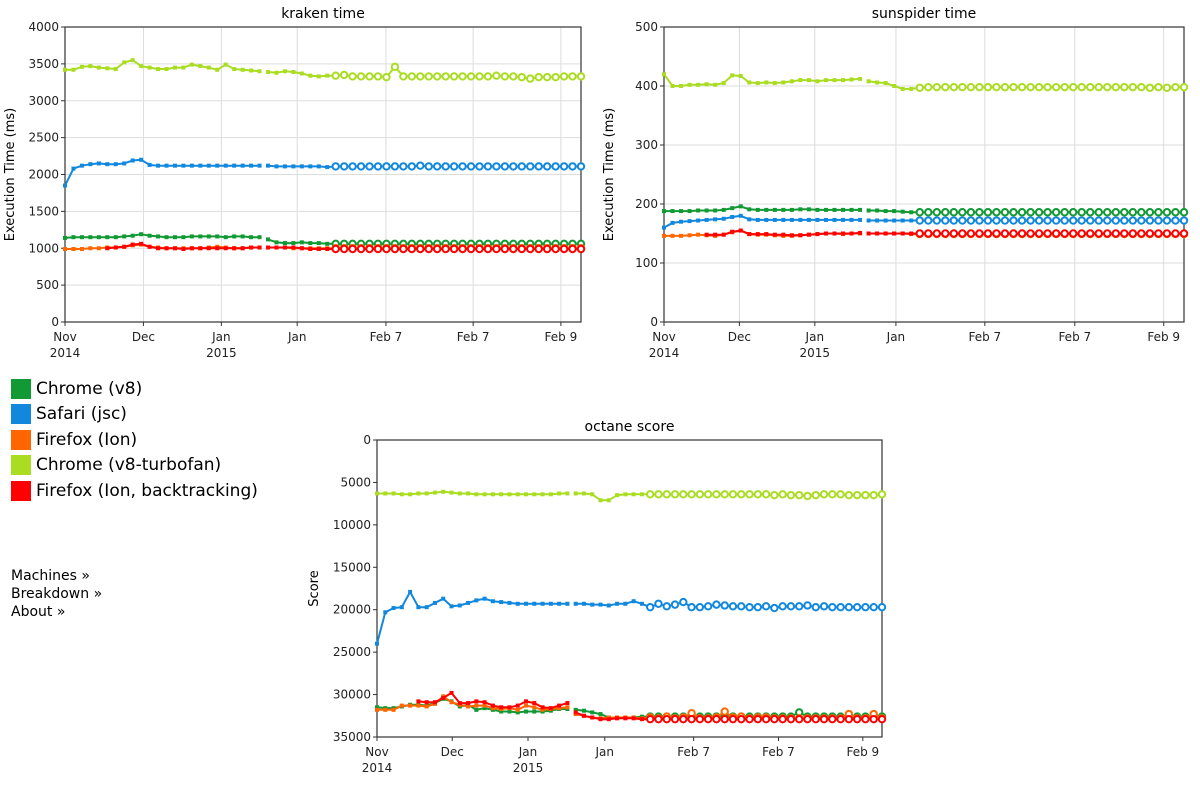 The width and height of the screenshot is (1200, 789). What do you see at coordinates (134, 389) in the screenshot?
I see `legend-item-chrome-v8: Chrome (v8)` at bounding box center [134, 389].